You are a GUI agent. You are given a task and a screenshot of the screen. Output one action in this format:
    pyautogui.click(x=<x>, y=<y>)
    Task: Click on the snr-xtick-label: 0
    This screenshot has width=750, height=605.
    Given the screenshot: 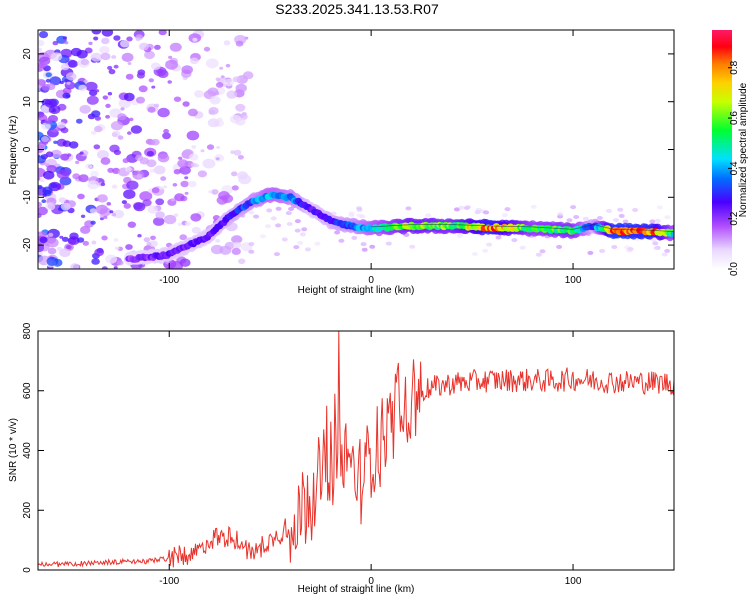 What is the action you would take?
    pyautogui.click(x=371, y=581)
    